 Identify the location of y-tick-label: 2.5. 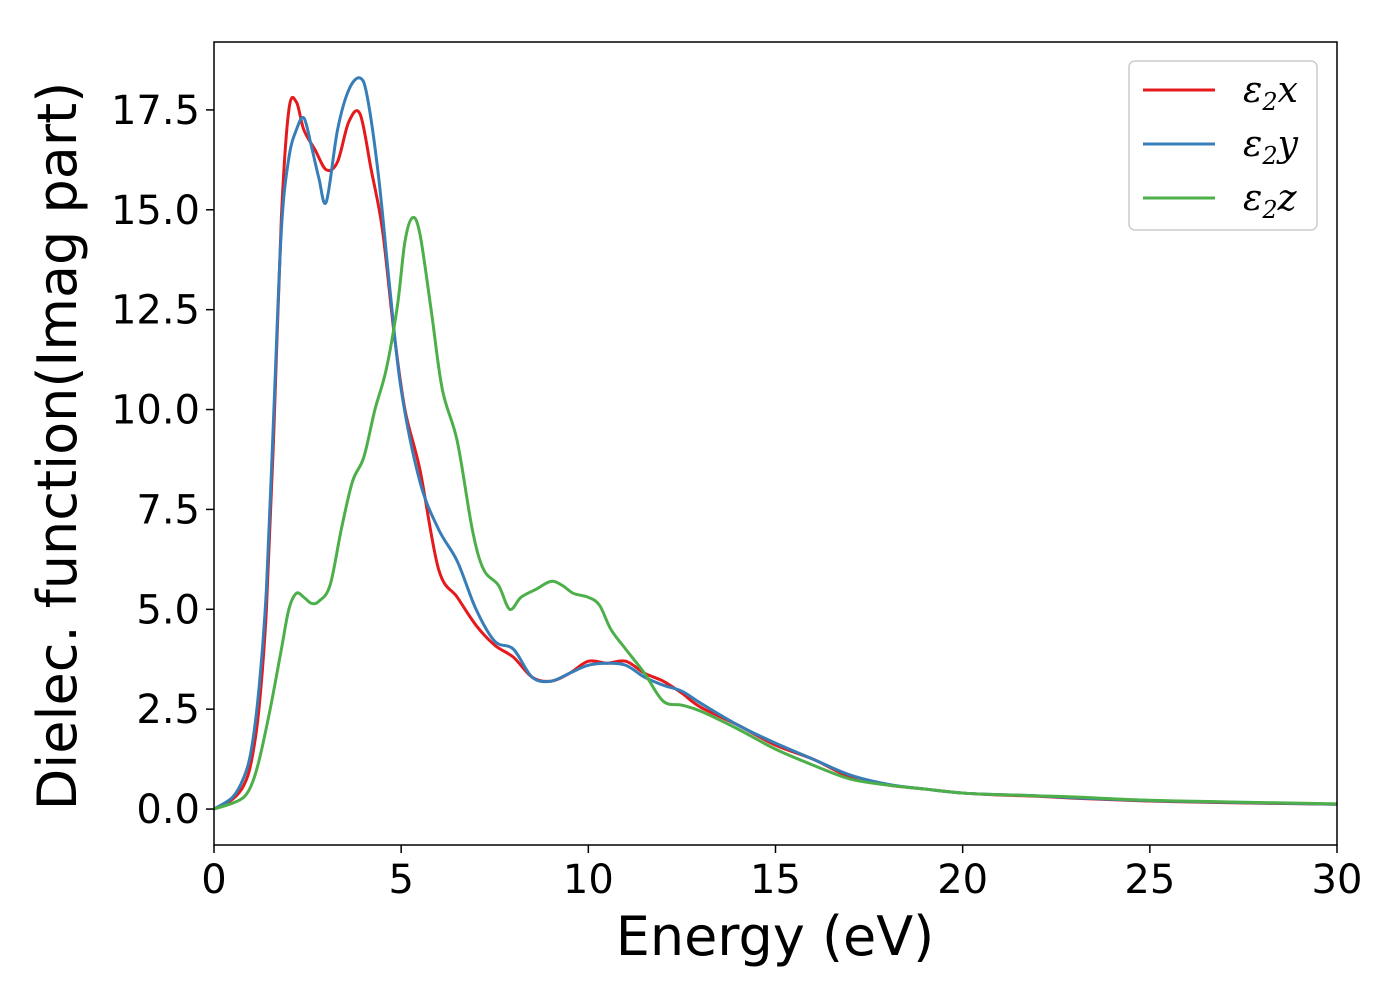
(168, 710).